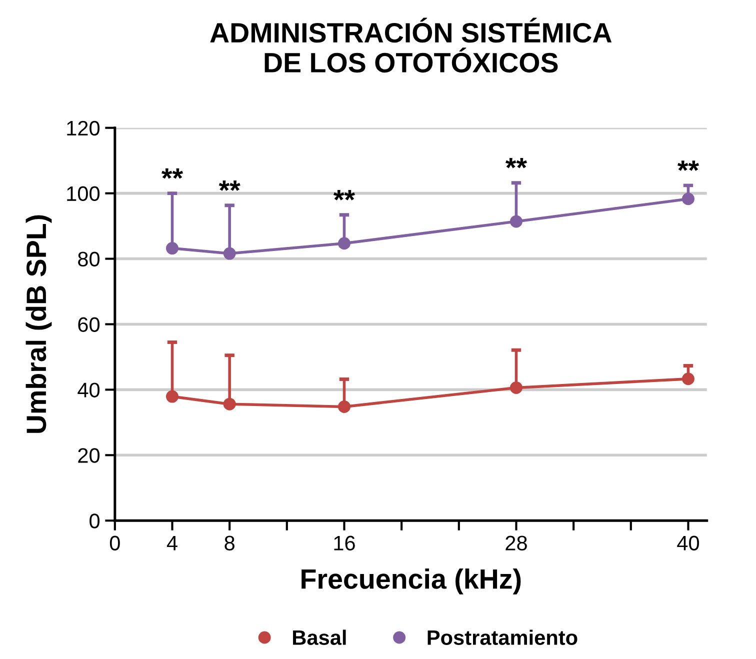 This screenshot has height=659, width=756. I want to click on legend-label: Basal, so click(319, 637).